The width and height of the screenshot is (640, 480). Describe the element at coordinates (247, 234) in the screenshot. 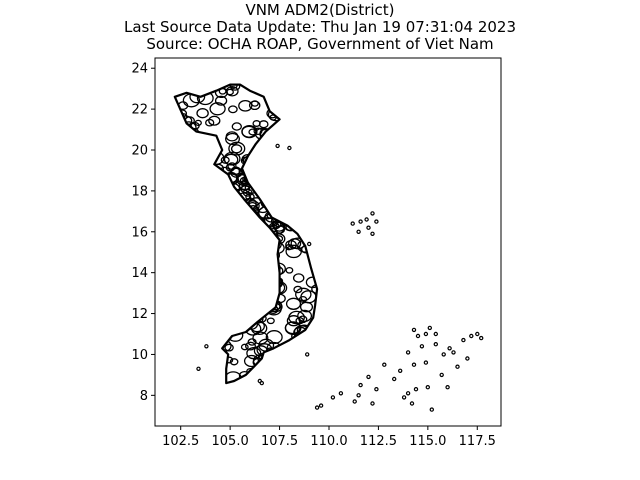

I see `district-boundaries` at that location.